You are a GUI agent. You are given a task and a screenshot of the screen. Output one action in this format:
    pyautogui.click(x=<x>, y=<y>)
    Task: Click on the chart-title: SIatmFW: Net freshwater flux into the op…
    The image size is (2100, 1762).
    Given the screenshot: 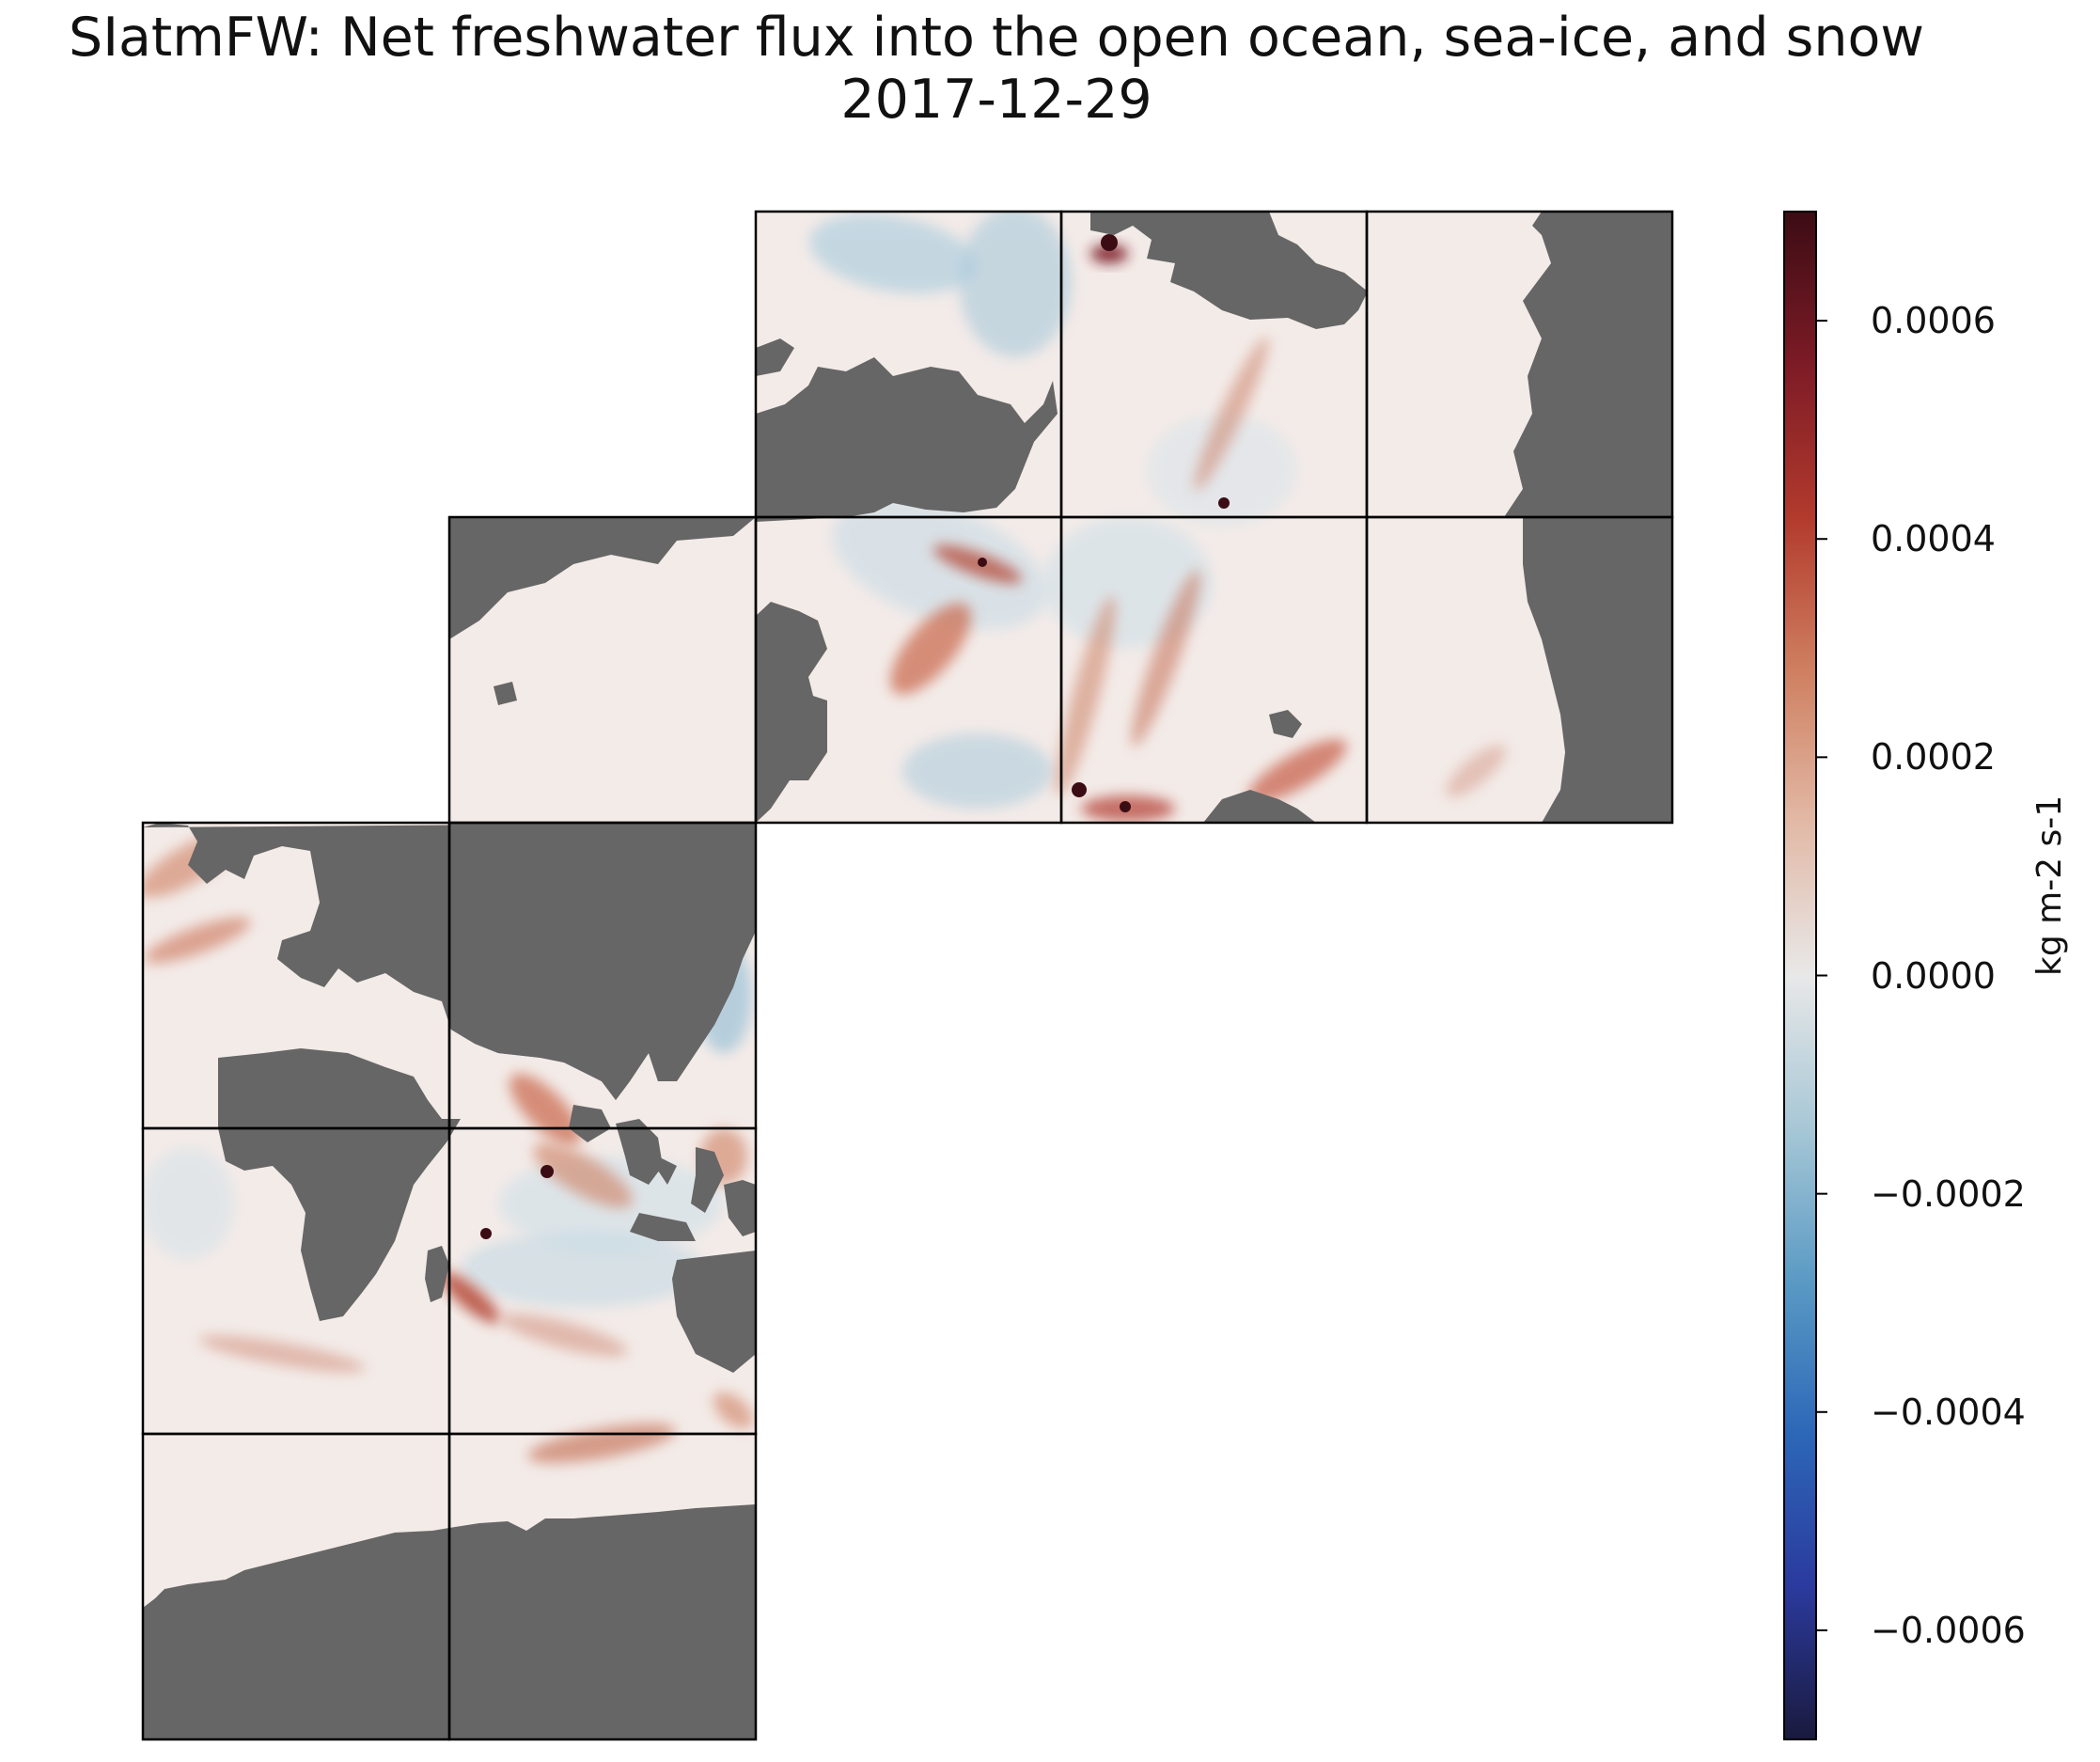 What is the action you would take?
    pyautogui.click(x=996, y=38)
    